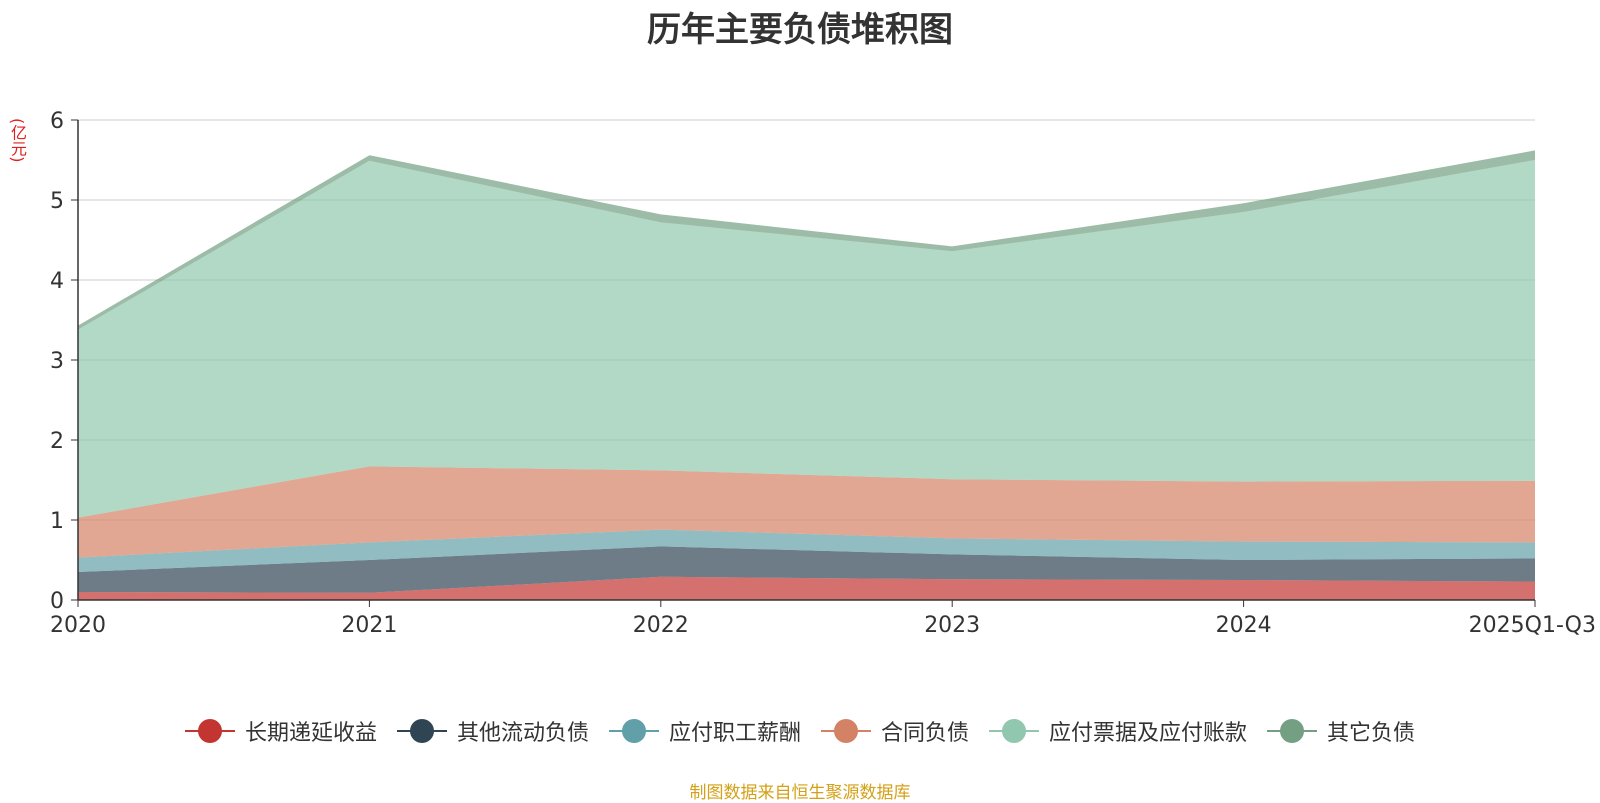 This screenshot has height=803, width=1600. What do you see at coordinates (734, 733) in the screenshot?
I see `legend-label: 应付职工薪酬` at bounding box center [734, 733].